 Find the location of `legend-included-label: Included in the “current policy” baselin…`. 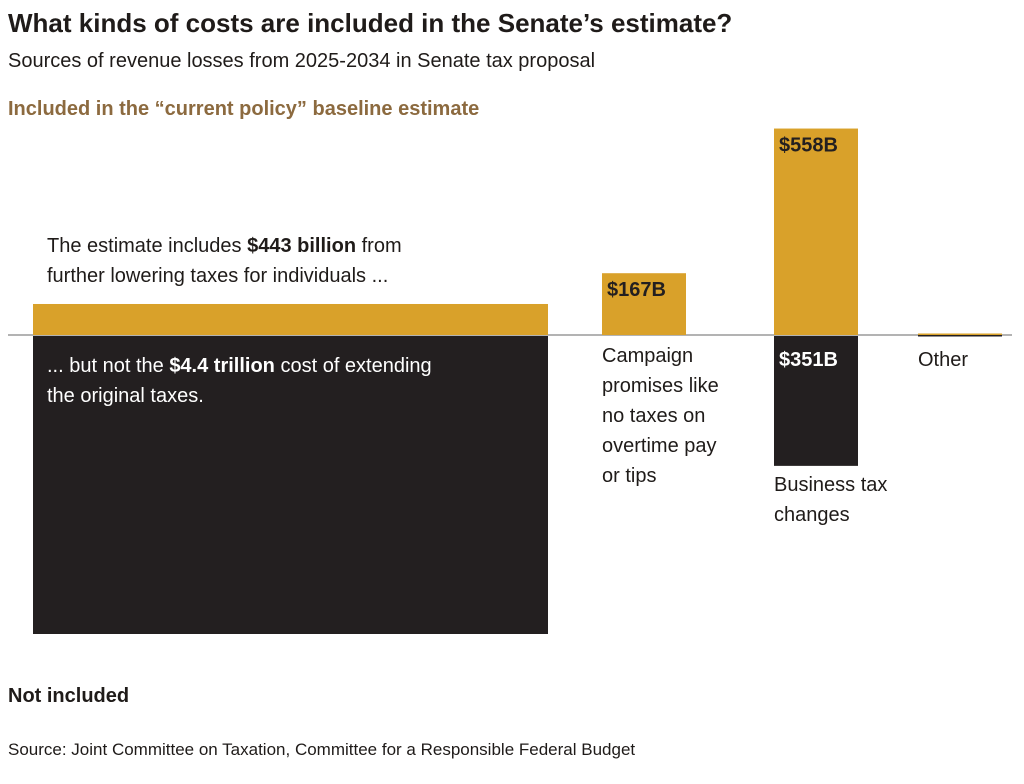

legend-included-label: Included in the “current policy” baselin… is located at coordinates (244, 109).